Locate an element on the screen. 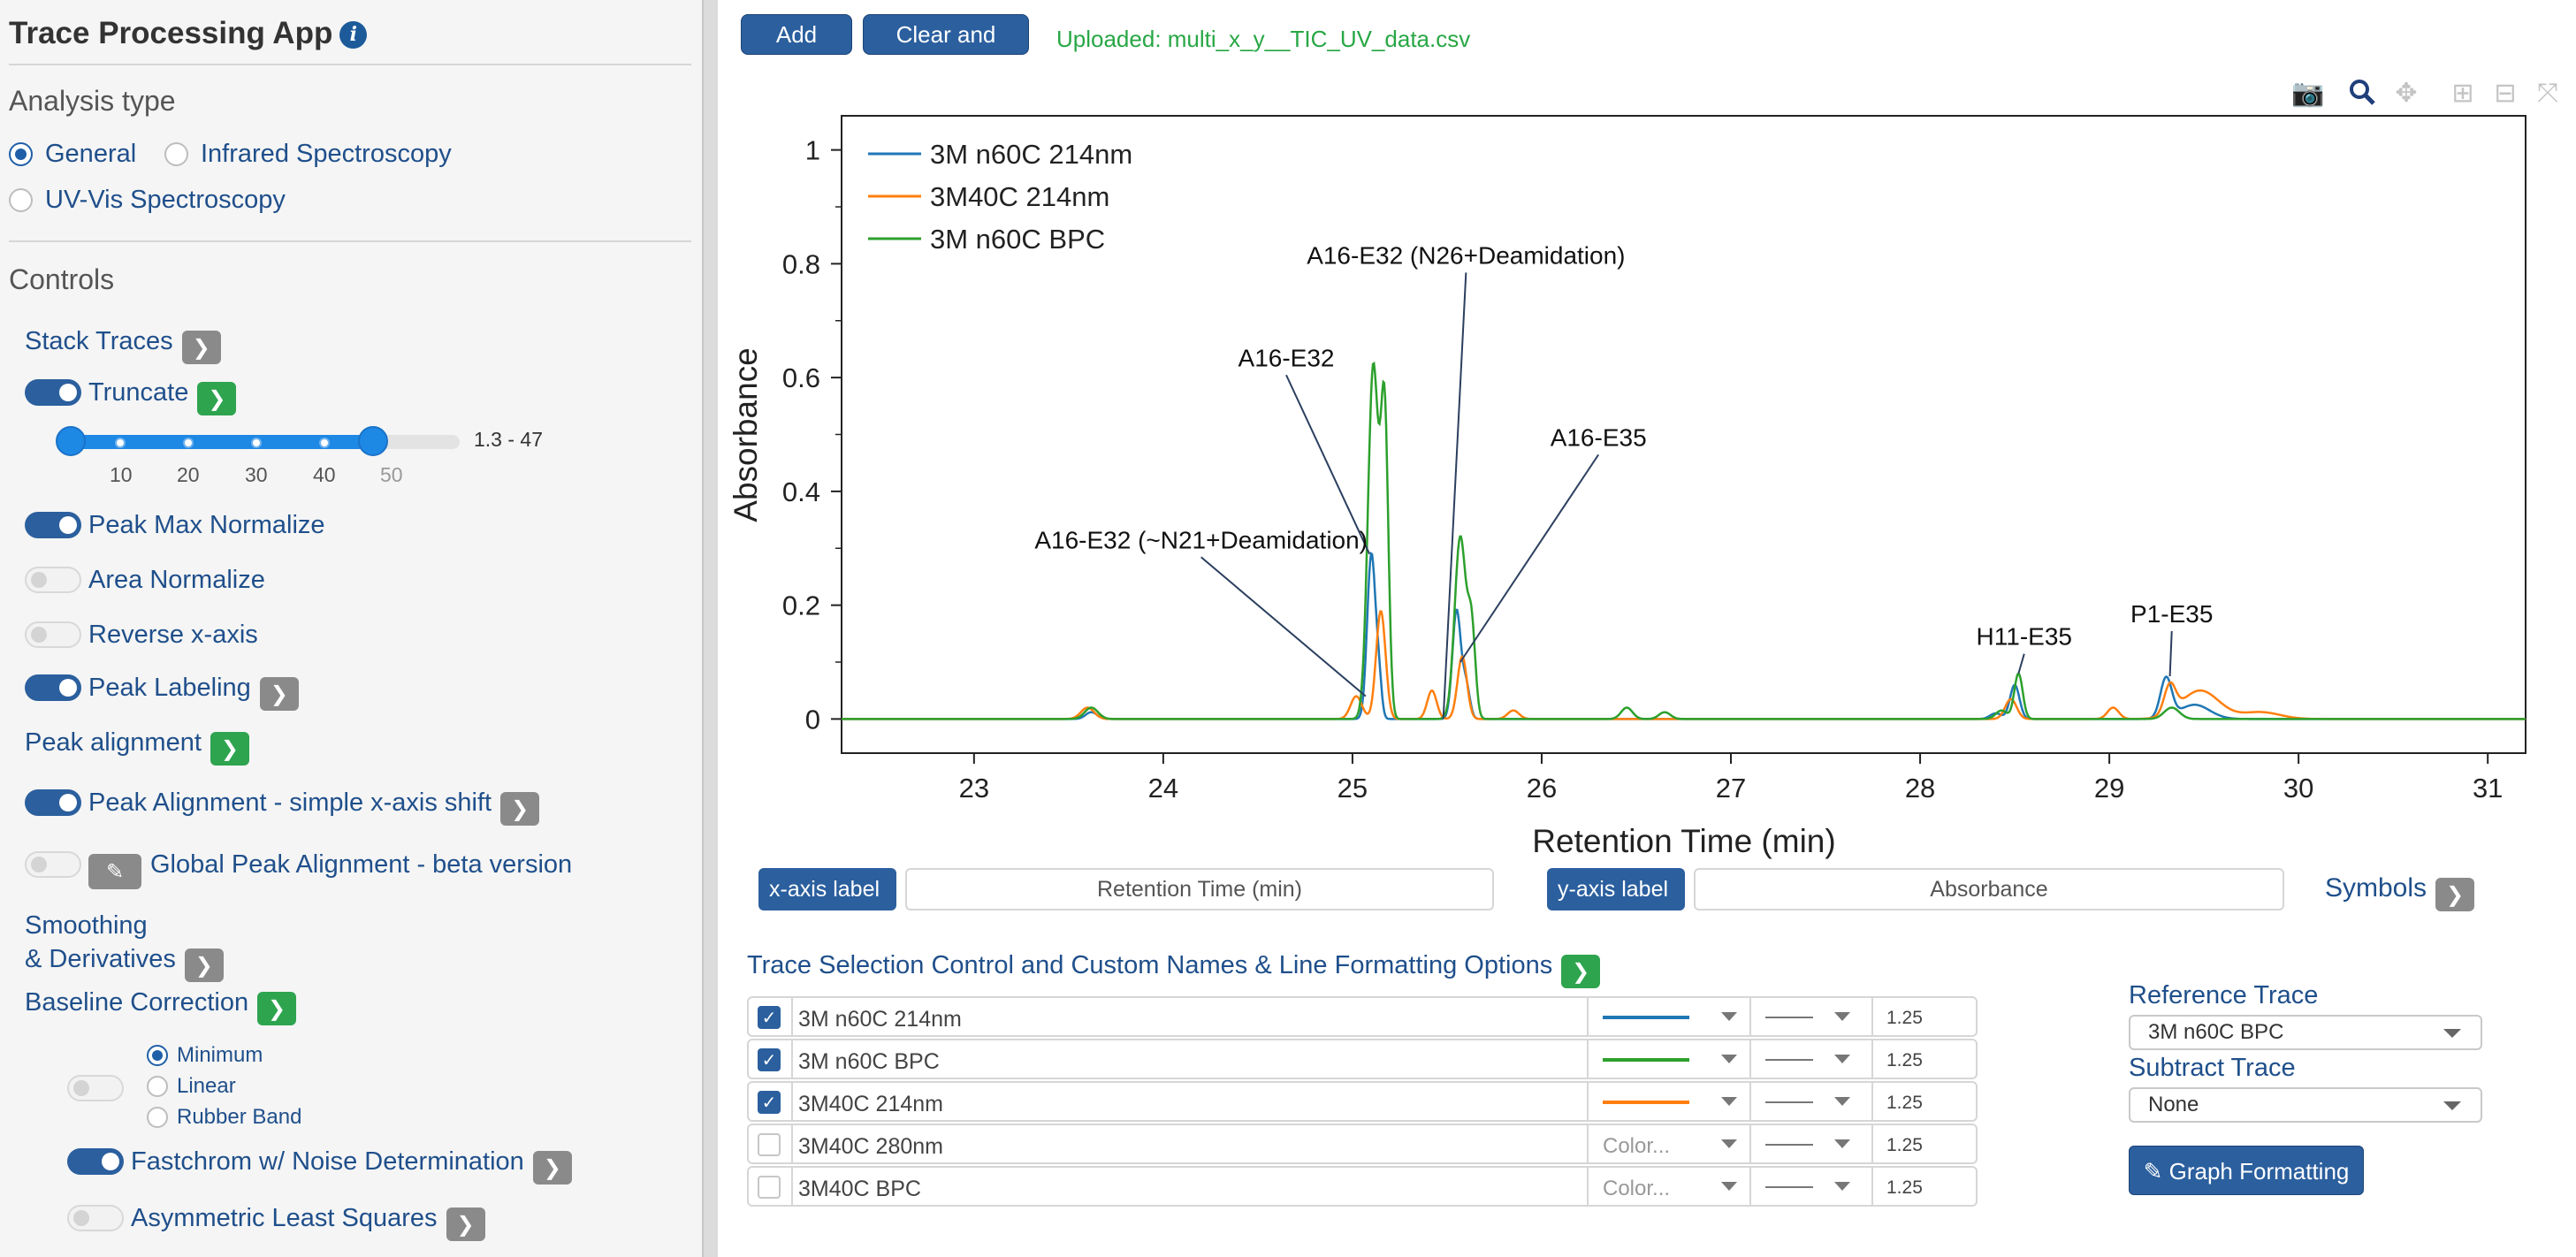  x-axis-label-input: Retention Time (min) is located at coordinates (1199, 889).